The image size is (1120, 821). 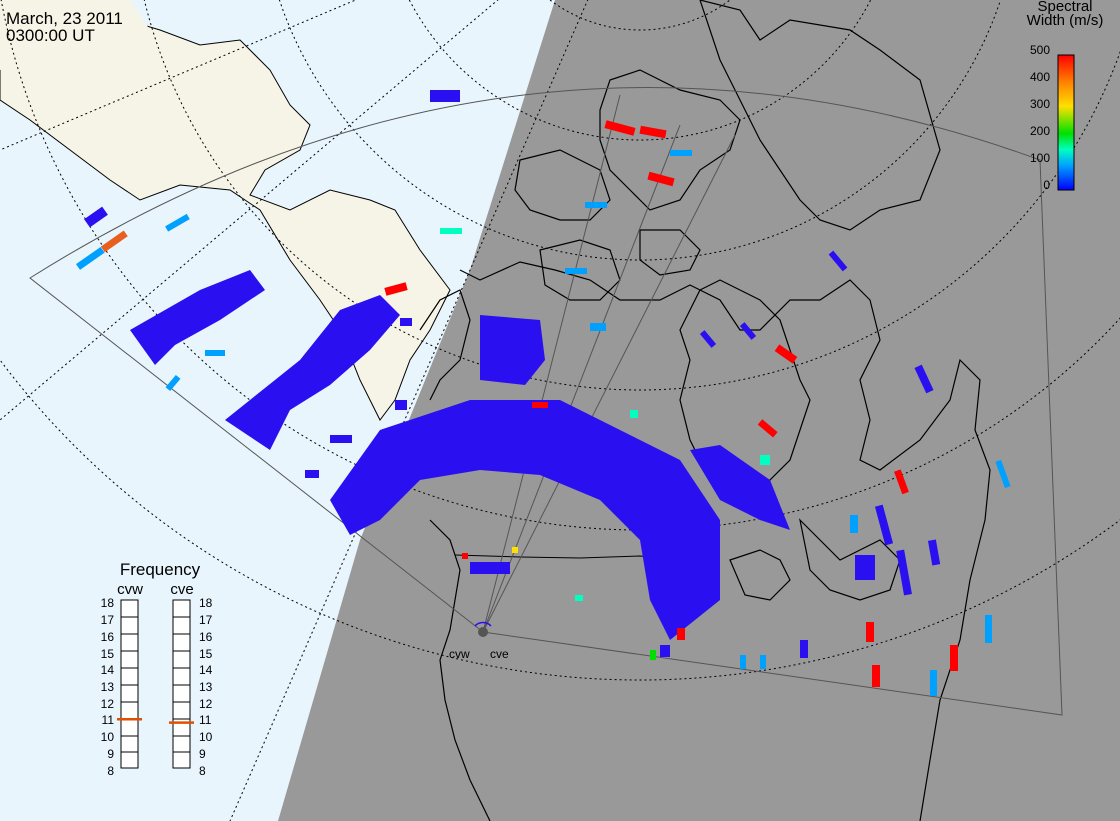 I want to click on freq-label-right: 9, so click(x=202, y=754).